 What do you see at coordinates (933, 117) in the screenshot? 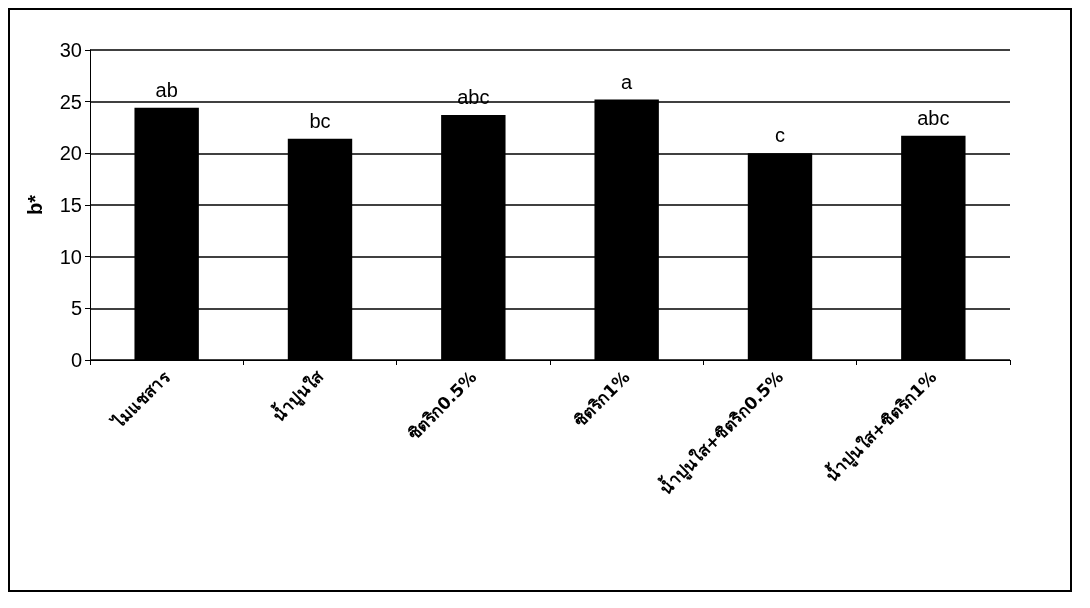
I see `annotation: abc` at bounding box center [933, 117].